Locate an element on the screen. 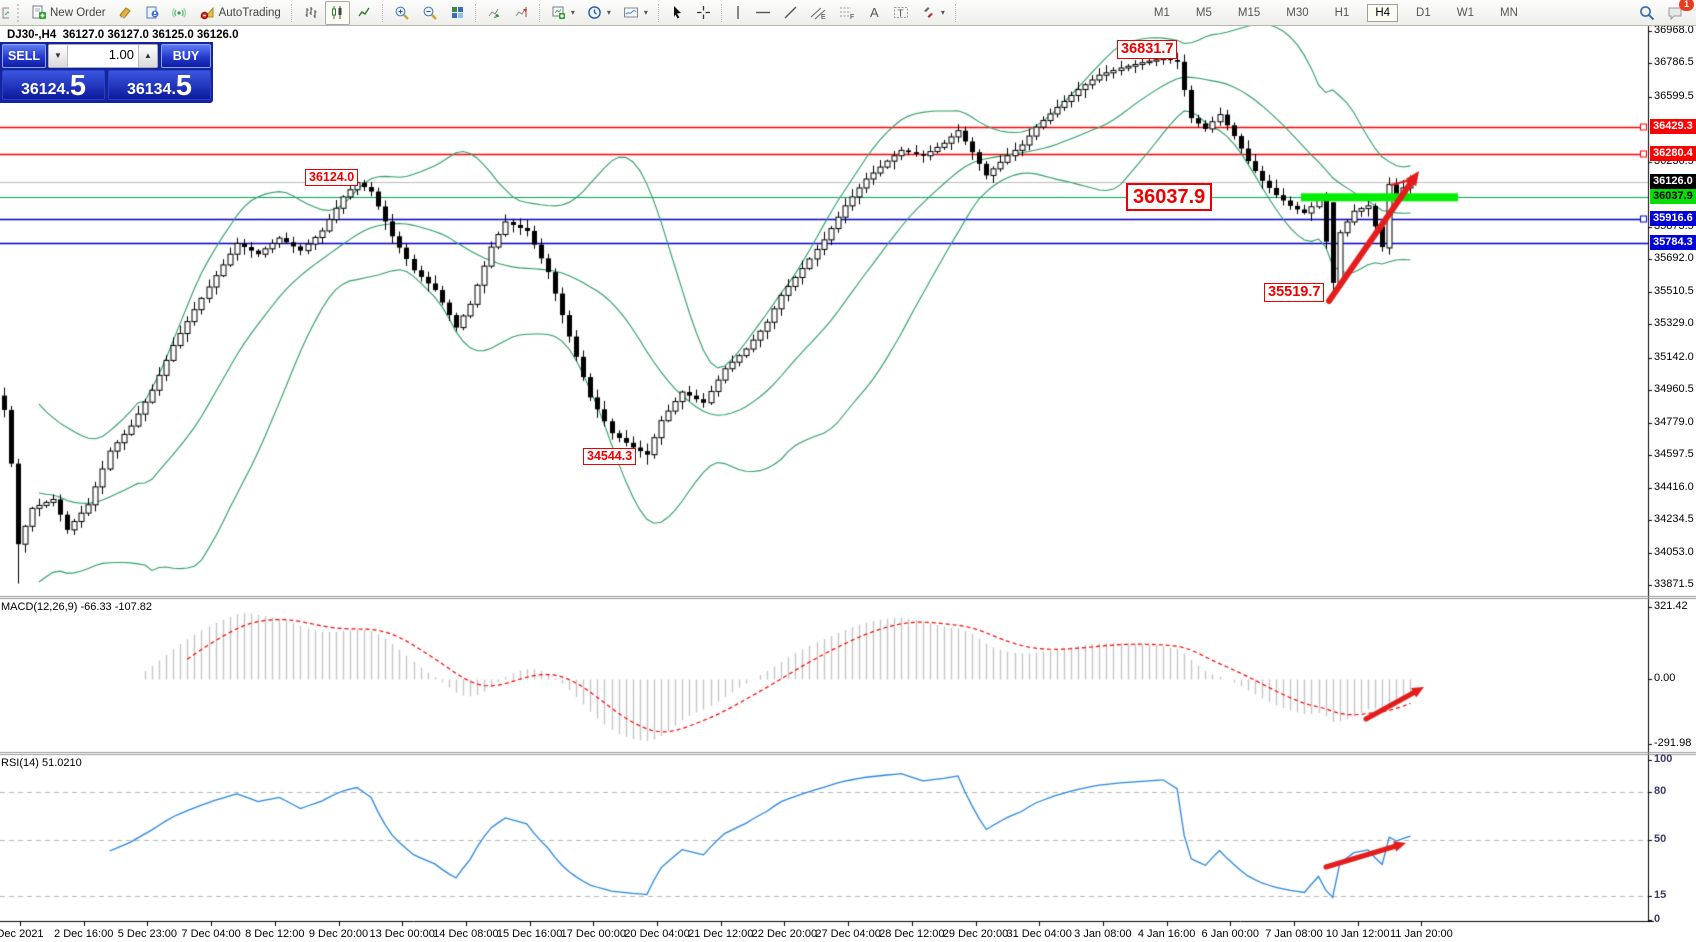 The image size is (1696, 942). timeframe-button-m15: M15 is located at coordinates (1249, 12).